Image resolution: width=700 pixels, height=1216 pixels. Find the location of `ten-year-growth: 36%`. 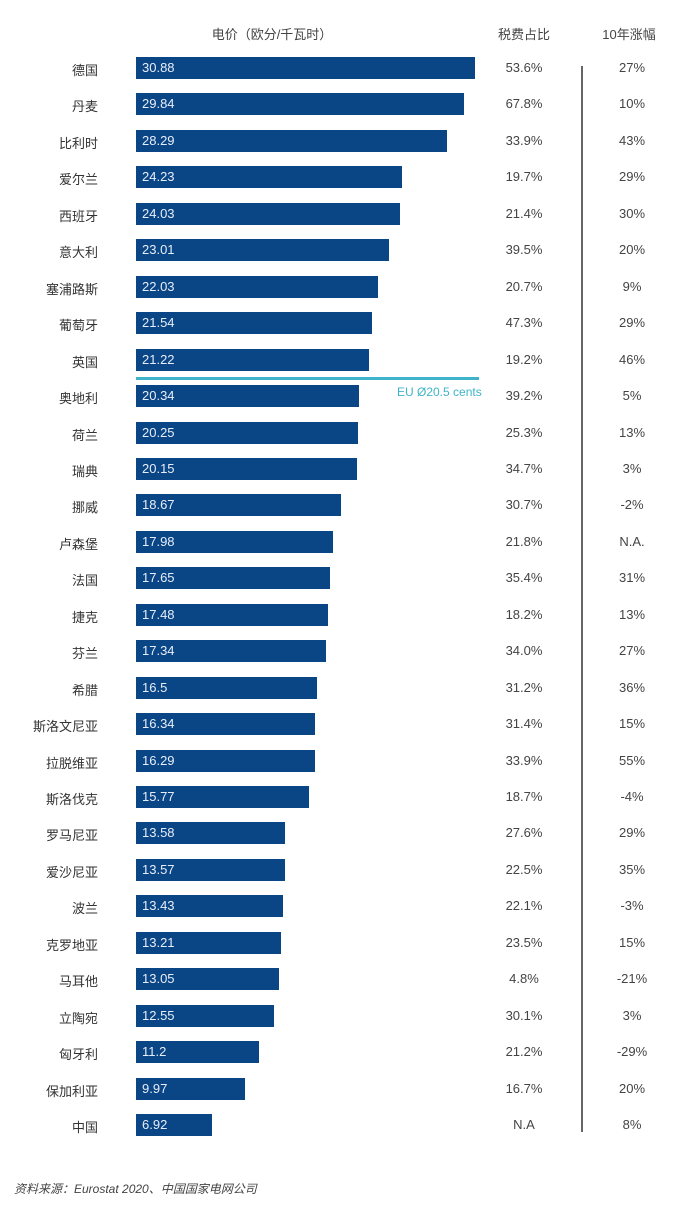

ten-year-growth: 36% is located at coordinates (632, 687).